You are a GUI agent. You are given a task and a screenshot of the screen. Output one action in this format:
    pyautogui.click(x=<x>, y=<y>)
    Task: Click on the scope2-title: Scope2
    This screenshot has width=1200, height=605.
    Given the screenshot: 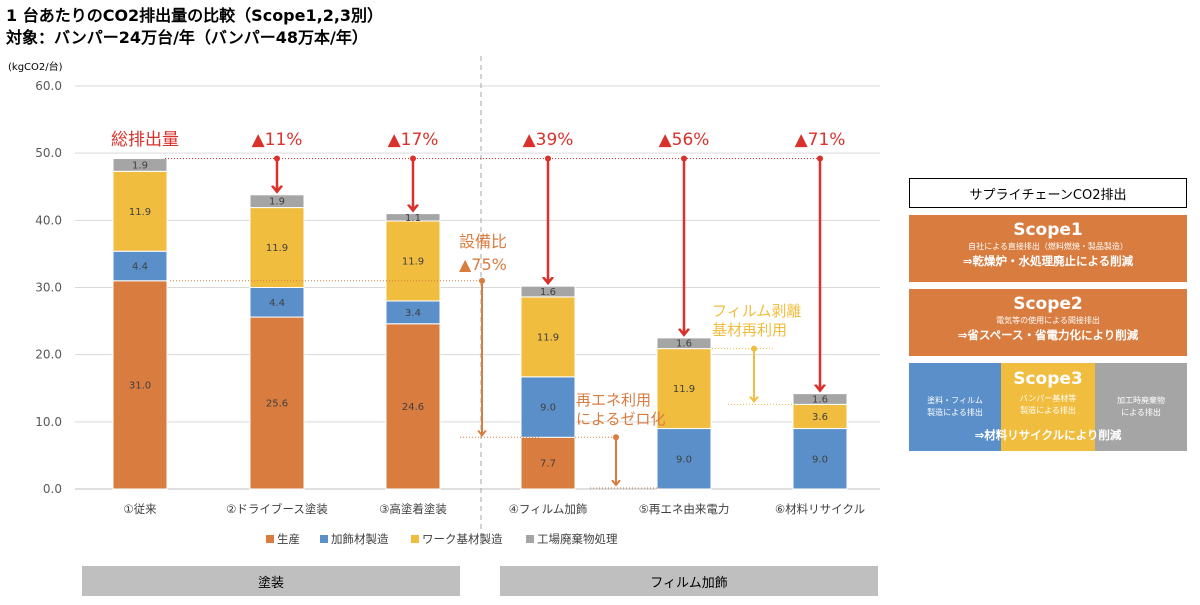 What is the action you would take?
    pyautogui.click(x=1048, y=304)
    